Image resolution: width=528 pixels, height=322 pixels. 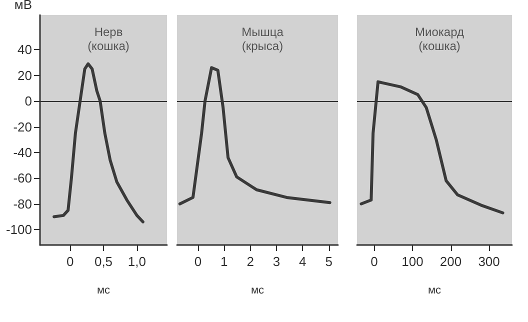 What do you see at coordinates (263, 39) in the screenshot?
I see `text: Мышца (крыса)` at bounding box center [263, 39].